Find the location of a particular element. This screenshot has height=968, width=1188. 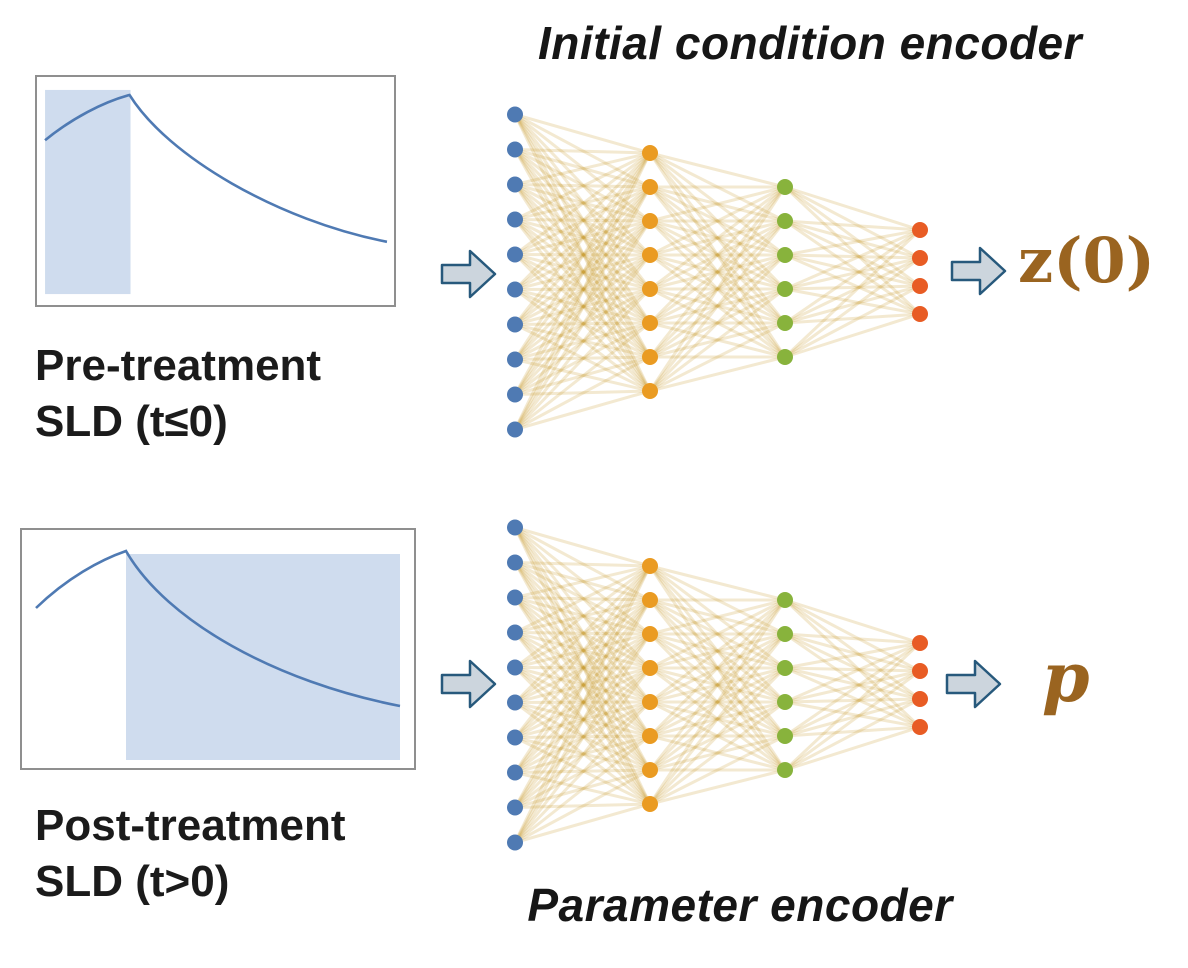

parameter-encoder-title: Parameter encoder is located at coordinates (740, 905).